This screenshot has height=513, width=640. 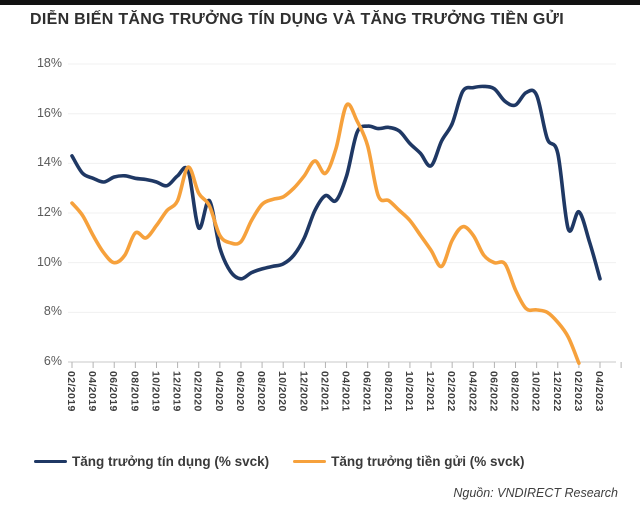 What do you see at coordinates (556, 391) in the screenshot?
I see `x-tick-label: 12/2022` at bounding box center [556, 391].